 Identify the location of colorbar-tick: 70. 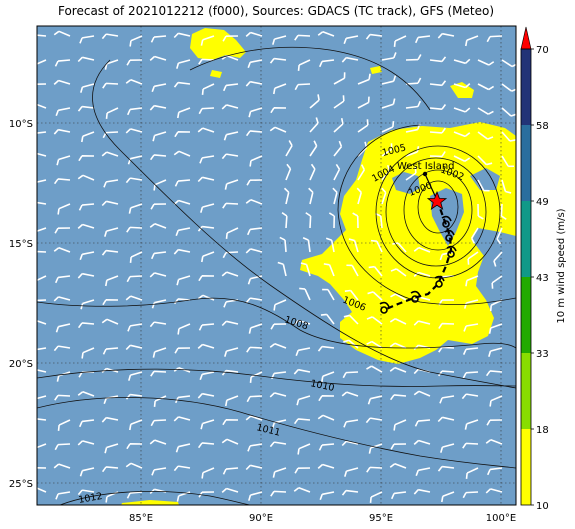
(542, 50).